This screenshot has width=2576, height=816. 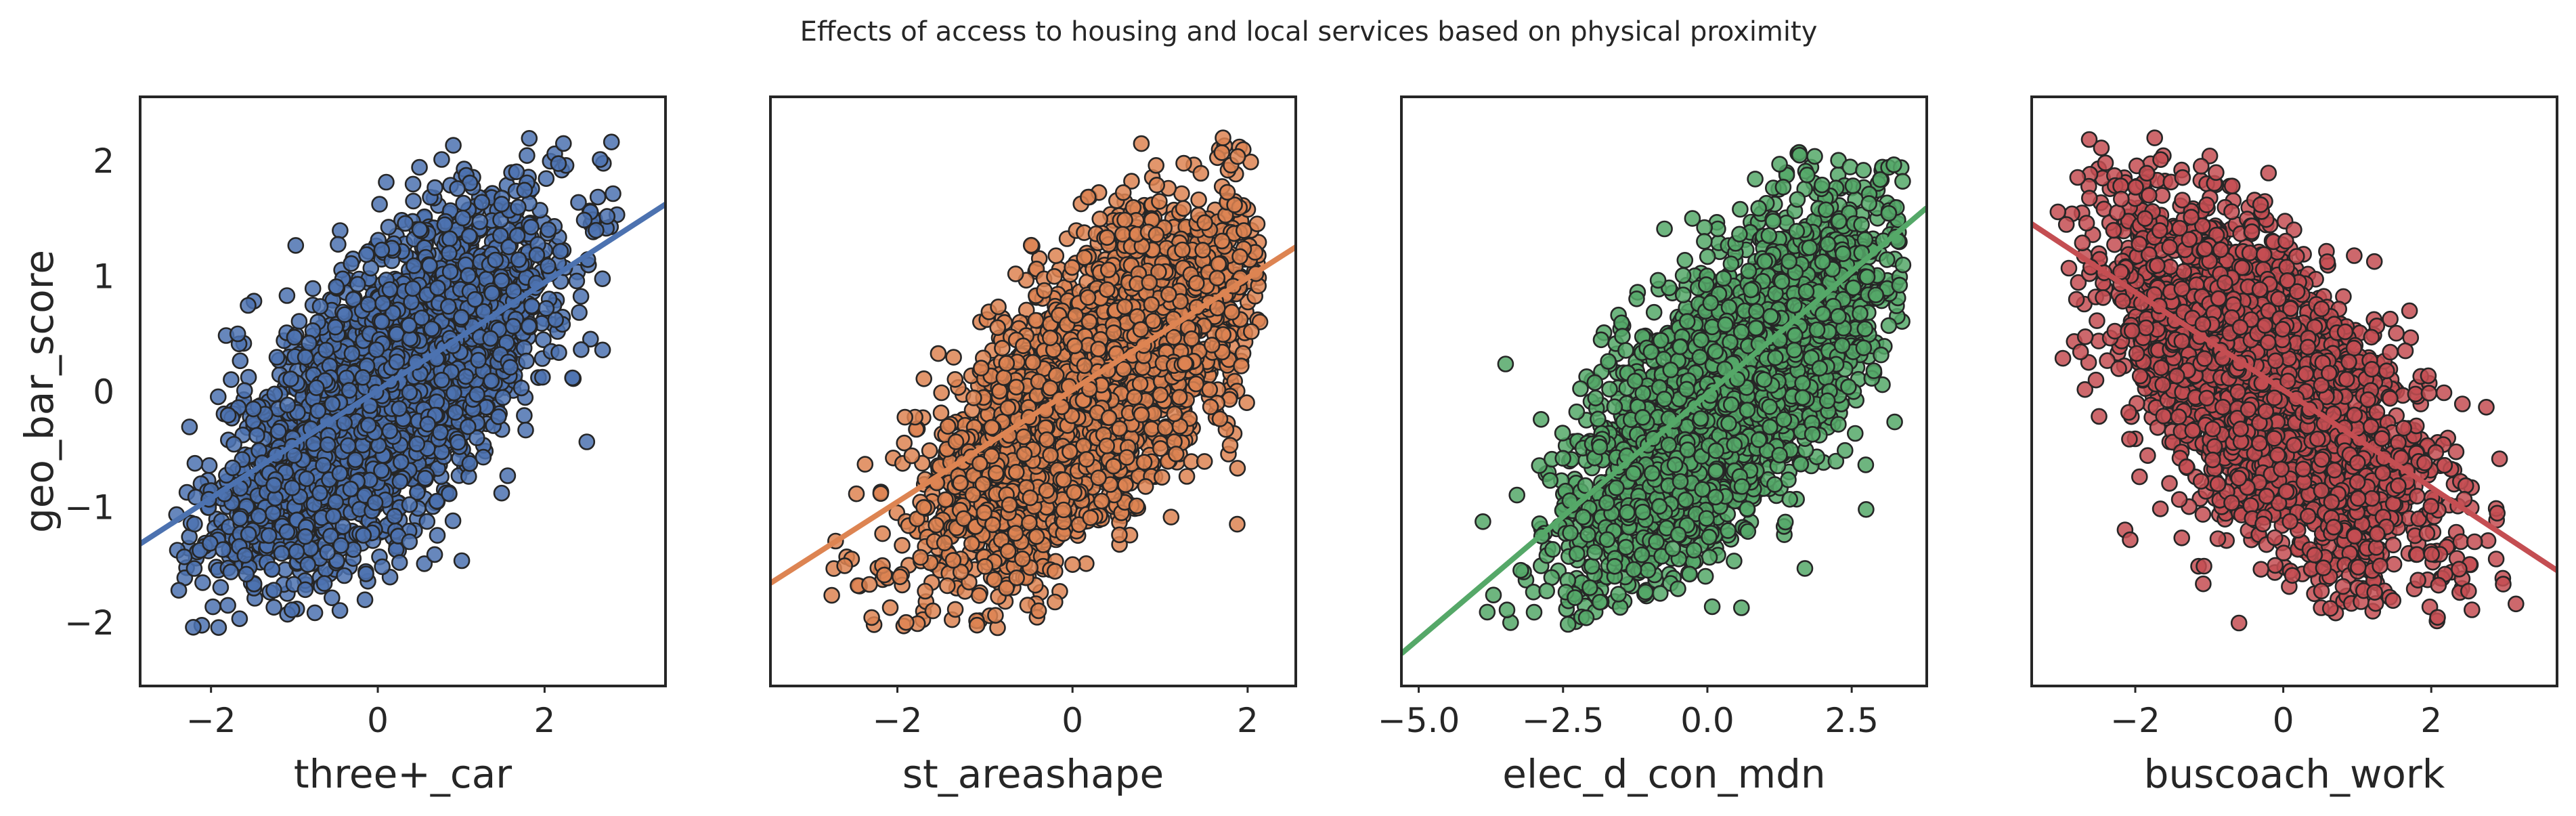 I want to click on points-group, so click(x=397, y=384).